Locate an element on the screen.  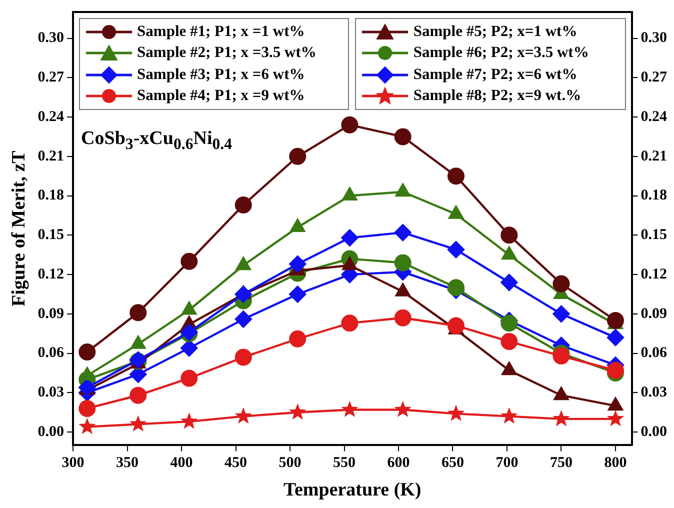
y-axis-title: Figure of Merit, zT is located at coordinates (19, 228).